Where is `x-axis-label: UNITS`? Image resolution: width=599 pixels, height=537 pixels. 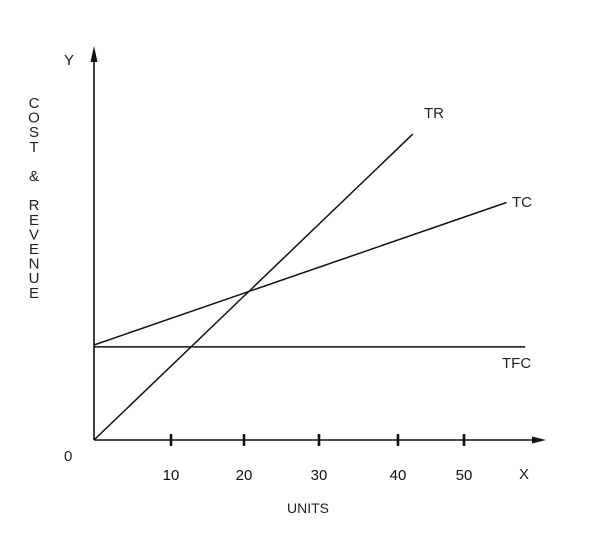
x-axis-label: UNITS is located at coordinates (308, 508).